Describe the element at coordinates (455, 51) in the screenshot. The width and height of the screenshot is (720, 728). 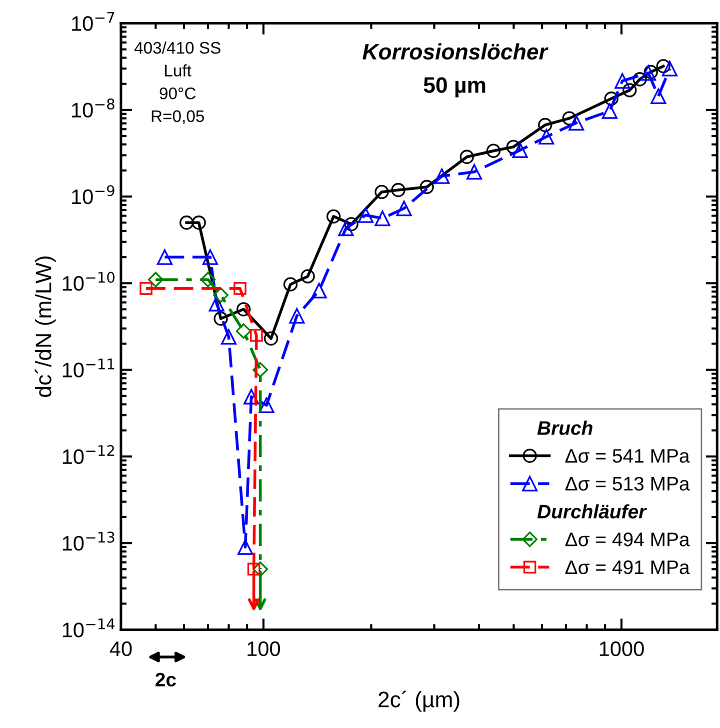
I see `text: Korrosionslöcher` at that location.